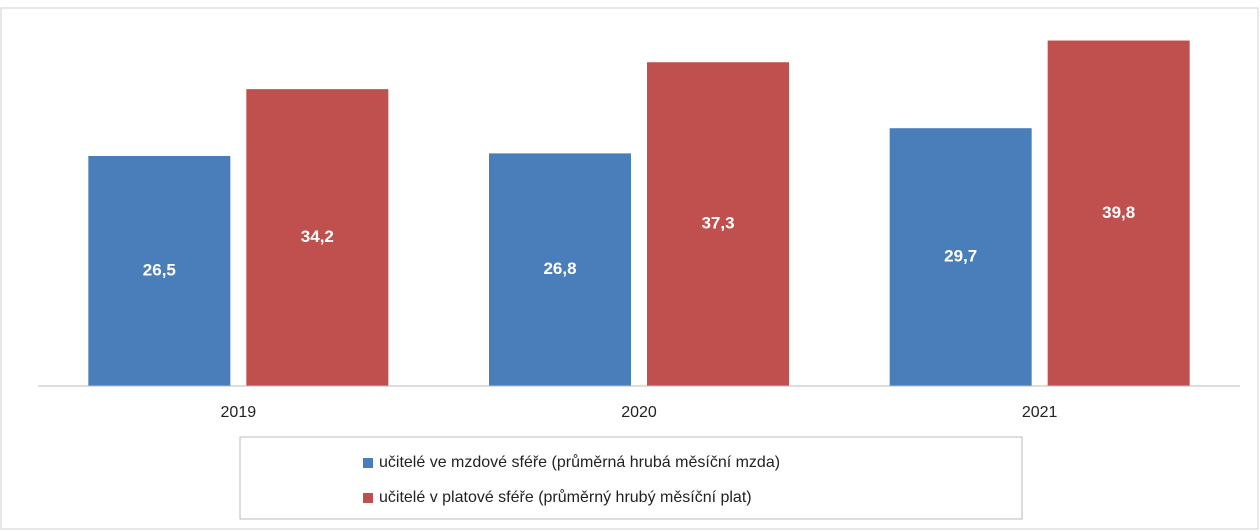 The width and height of the screenshot is (1260, 531). I want to click on value-label: 39,8, so click(1118, 212).